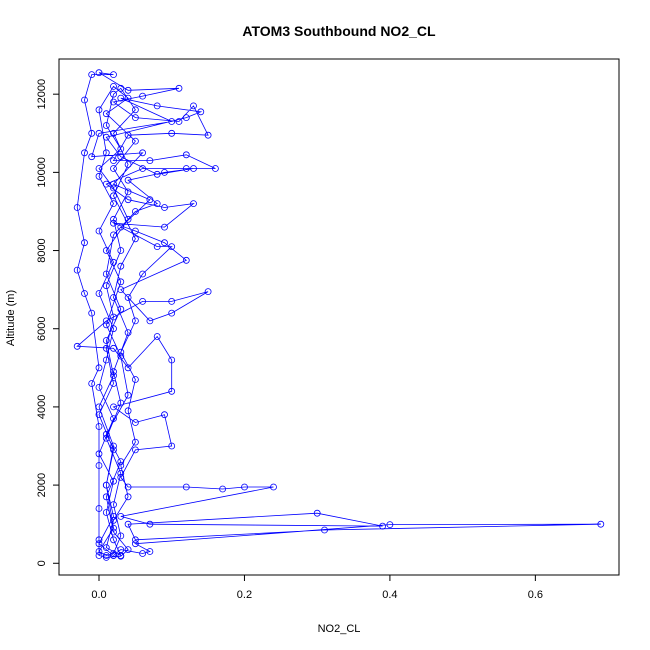 The width and height of the screenshot is (650, 650). Describe the element at coordinates (11, 318) in the screenshot. I see `y-axis-label: Altitude (m)` at that location.